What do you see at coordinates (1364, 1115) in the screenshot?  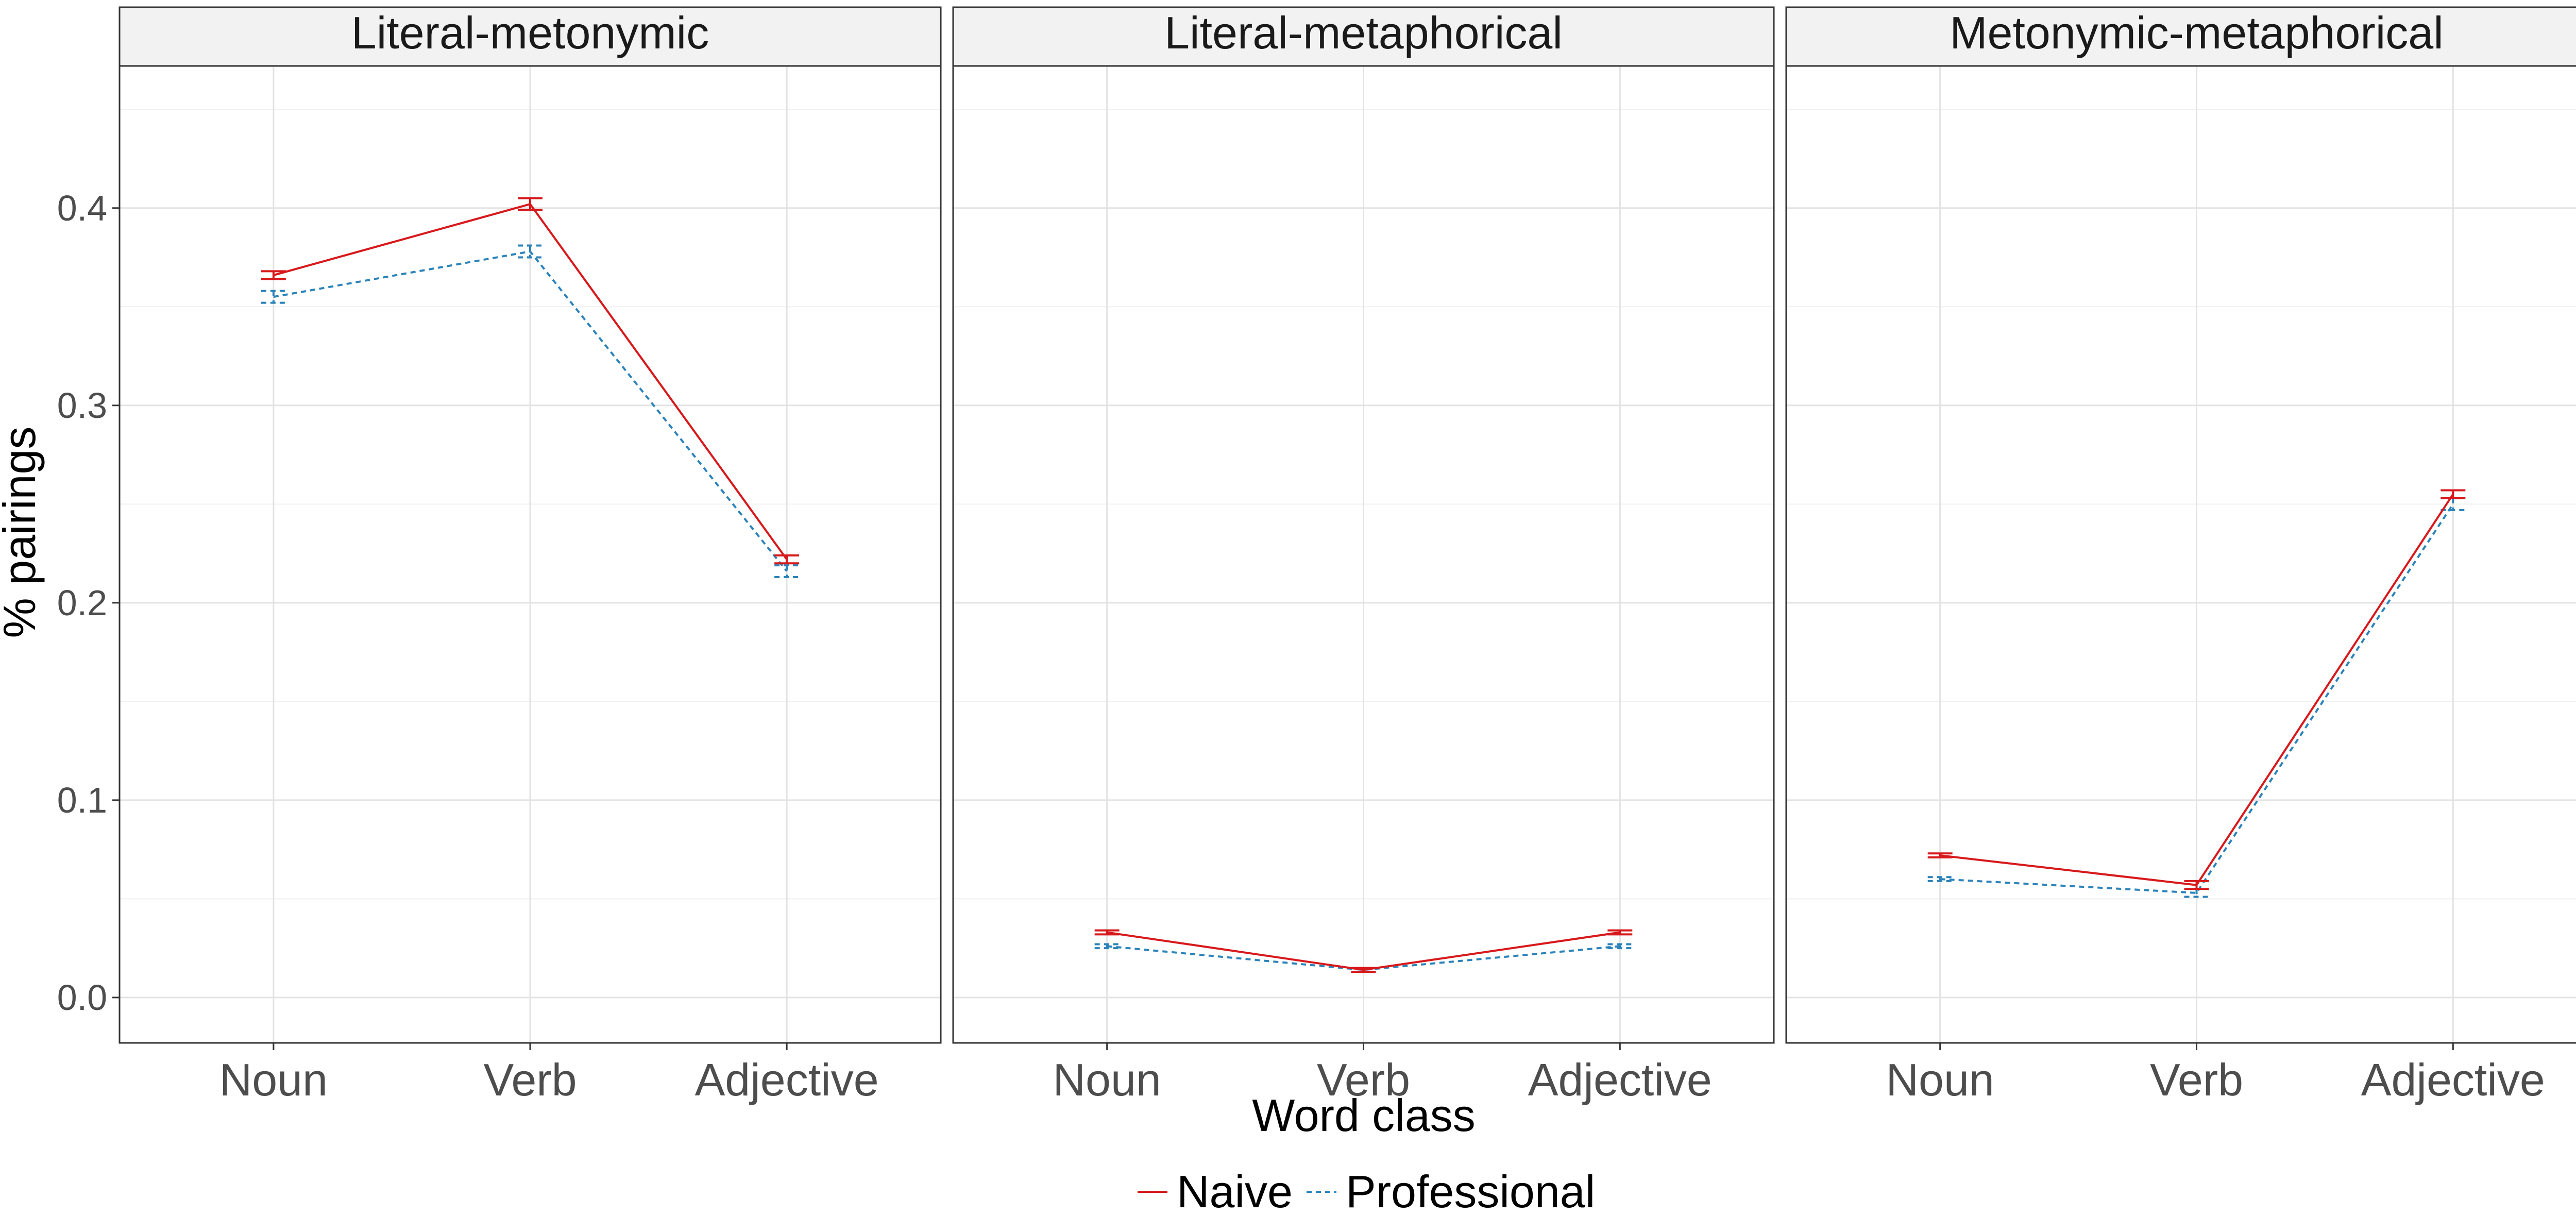 I see `x-axis-title: Word class` at bounding box center [1364, 1115].